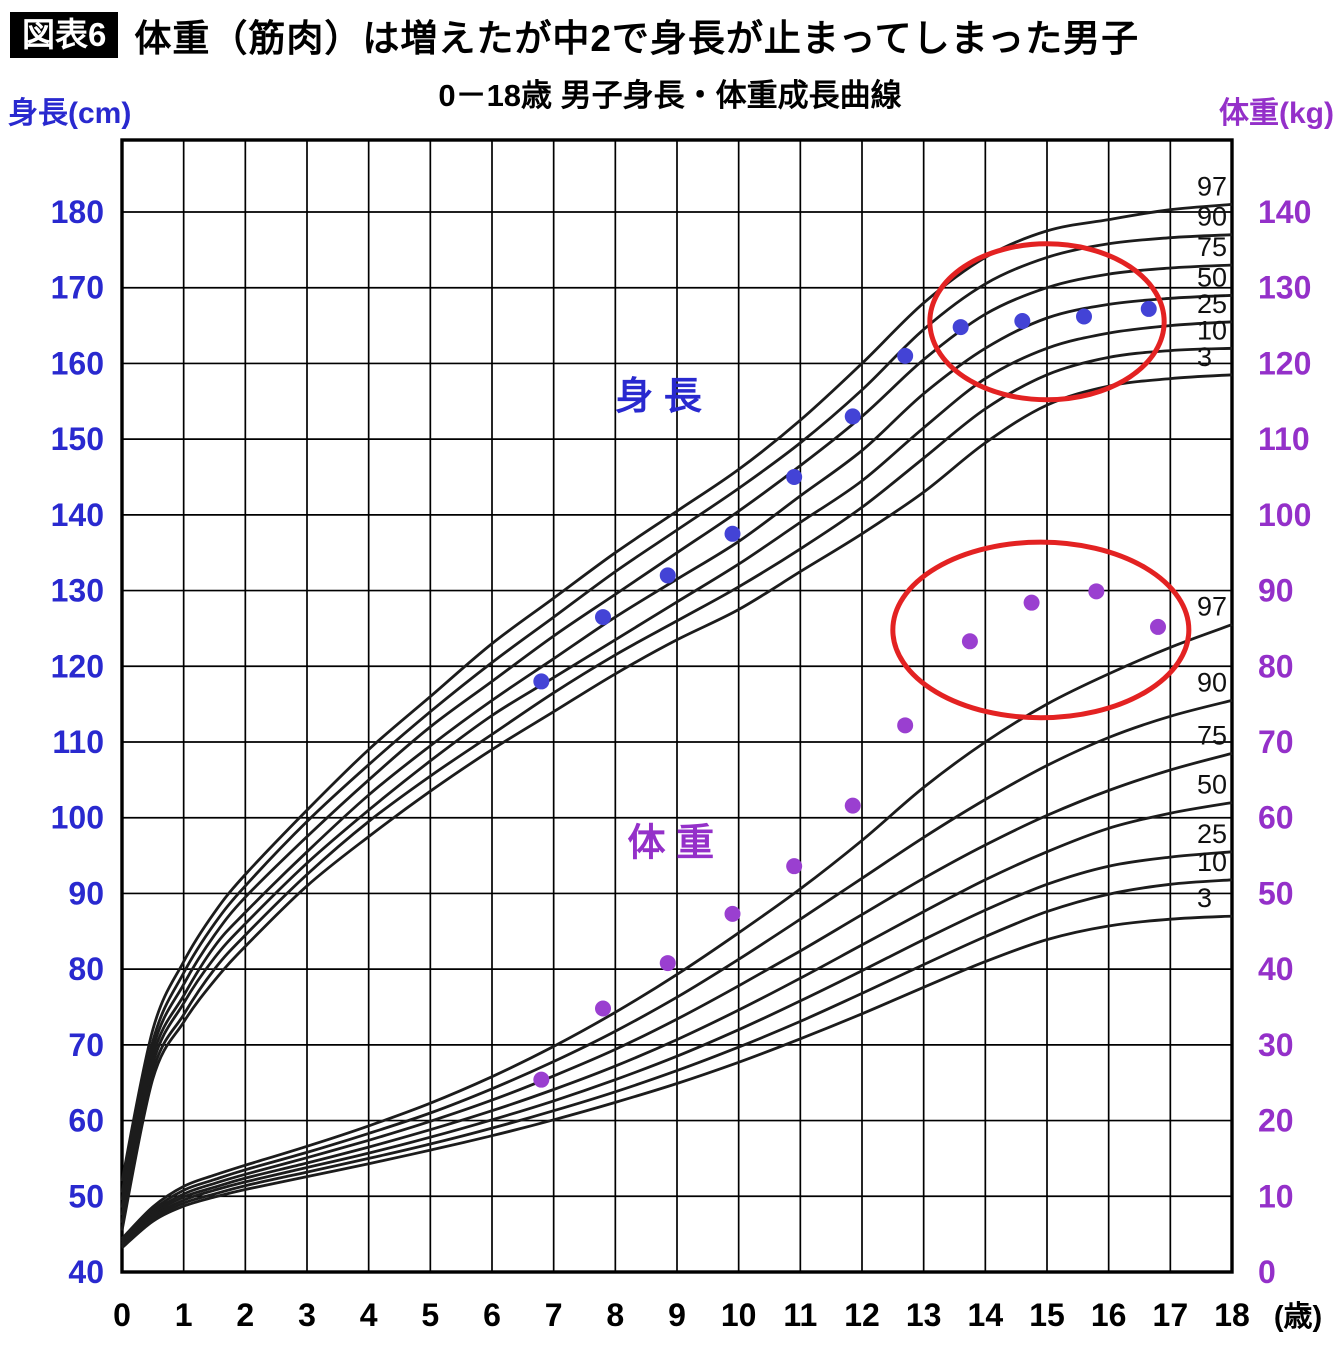 Image resolution: width=1340 pixels, height=1350 pixels. I want to click on x-axis-tick: 17, so click(1171, 1315).